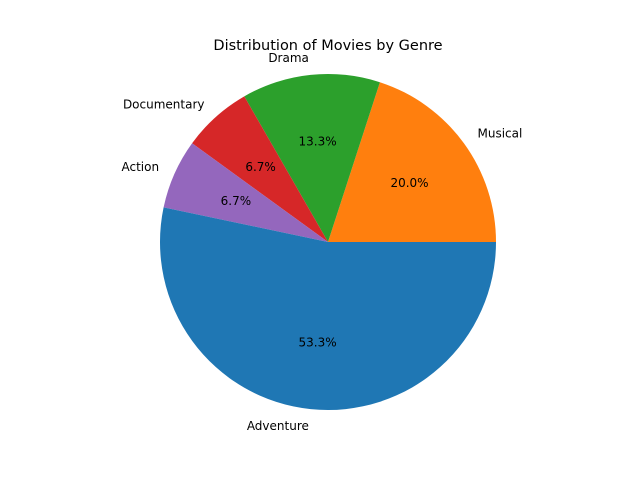 The image size is (640, 485). Describe the element at coordinates (412, 162) in the screenshot. I see `pie-slice-musical` at that location.